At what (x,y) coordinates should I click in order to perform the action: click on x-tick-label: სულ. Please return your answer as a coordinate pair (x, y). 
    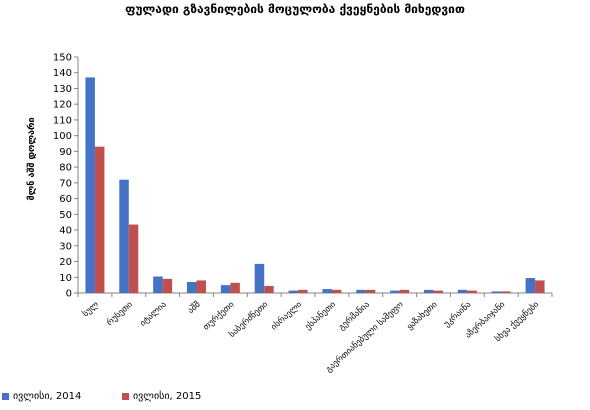
    Looking at the image, I should click on (90, 309).